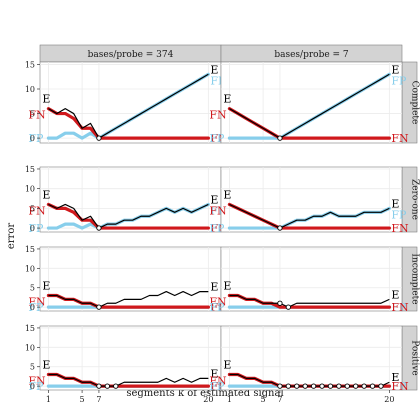  What do you see at coordinates (311, 55) in the screenshot?
I see `column-strip-label-2: bases/probe = 7` at bounding box center [311, 55].